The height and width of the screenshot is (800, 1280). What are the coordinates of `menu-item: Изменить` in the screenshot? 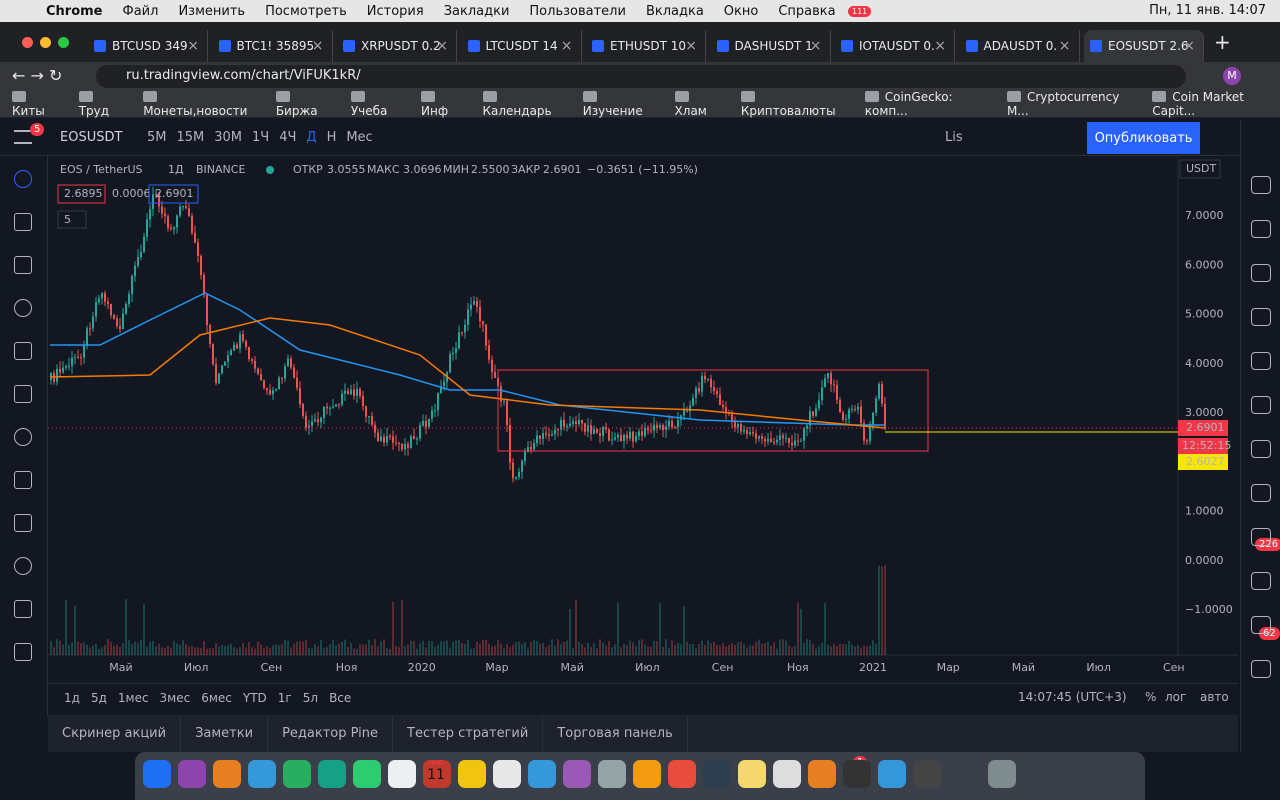 It's located at (212, 11).